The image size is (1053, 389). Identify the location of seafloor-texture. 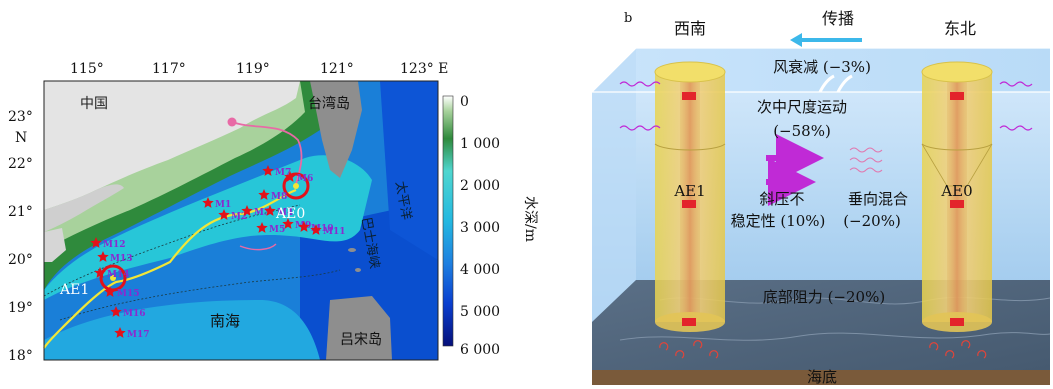
(835, 336).